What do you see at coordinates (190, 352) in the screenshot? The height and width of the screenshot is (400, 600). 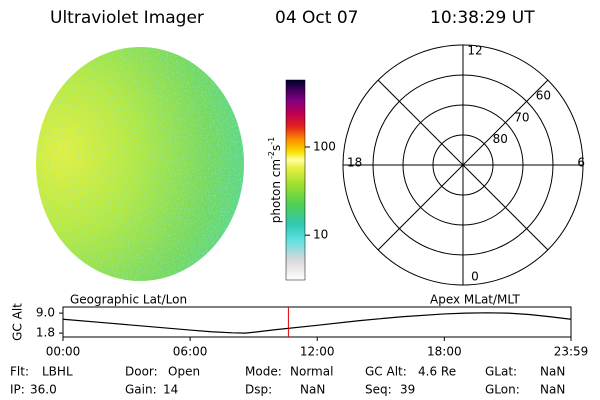 I see `x-tick-label: 06:00` at bounding box center [190, 352].